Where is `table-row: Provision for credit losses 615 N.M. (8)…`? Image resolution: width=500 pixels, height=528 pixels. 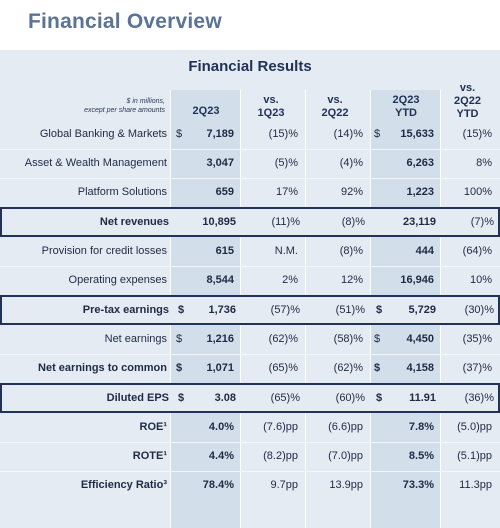
table-row: Provision for credit losses 615 N.M. (8)… is located at coordinates (250, 251).